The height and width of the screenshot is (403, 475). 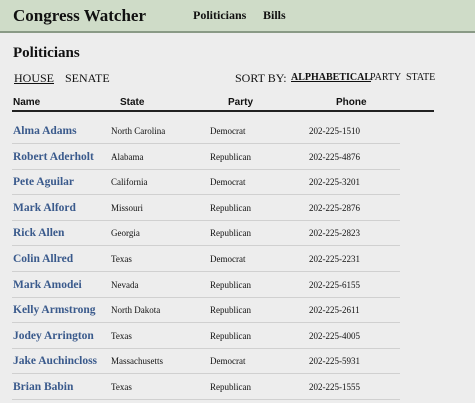 What do you see at coordinates (351, 102) in the screenshot?
I see `column-header-phone: Phone` at bounding box center [351, 102].